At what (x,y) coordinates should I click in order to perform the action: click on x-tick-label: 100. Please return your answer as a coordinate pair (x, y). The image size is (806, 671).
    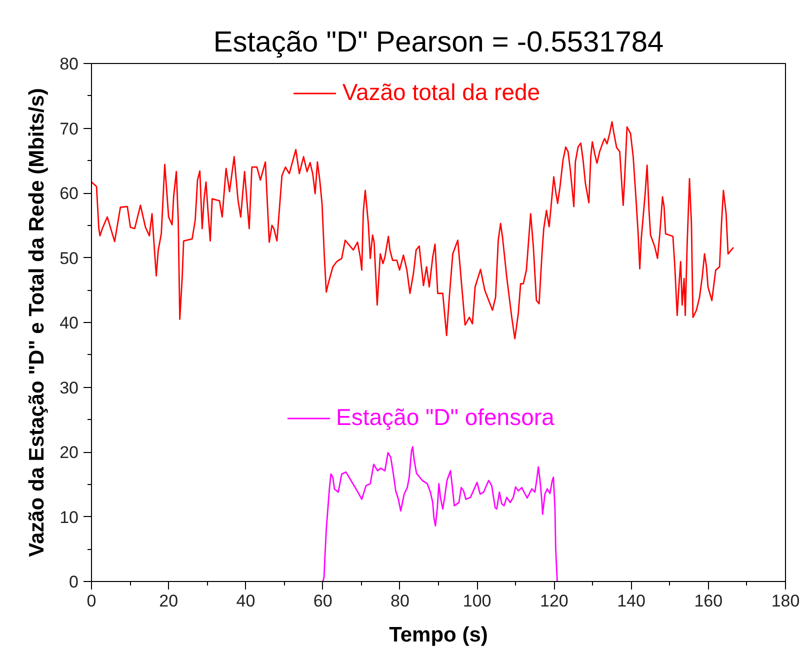
    Looking at the image, I should click on (477, 601).